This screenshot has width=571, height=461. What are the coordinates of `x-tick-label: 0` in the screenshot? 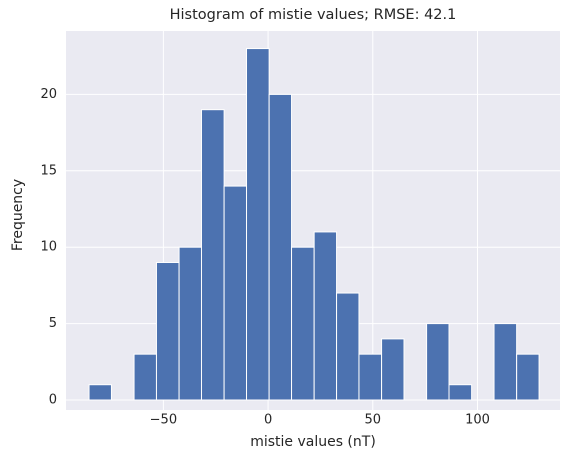 It's located at (268, 420).